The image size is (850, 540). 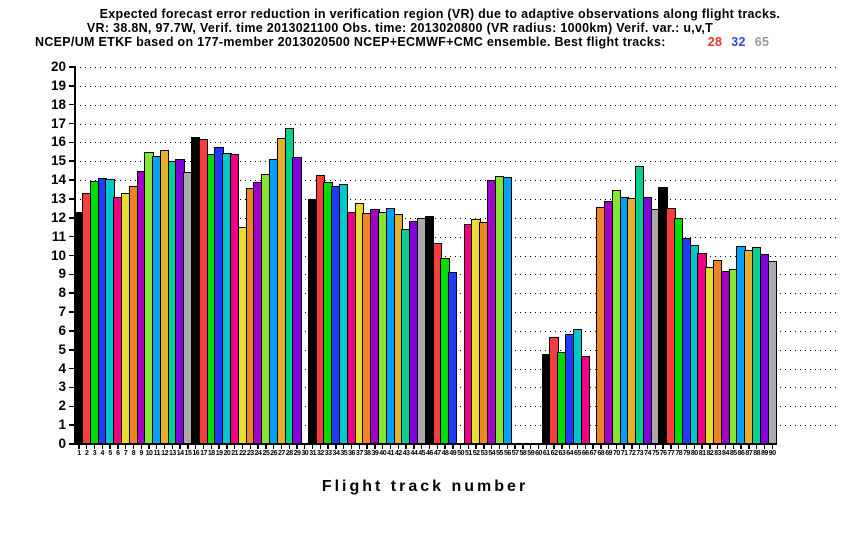 I want to click on x-tick-label-52: 52, so click(x=476, y=453).